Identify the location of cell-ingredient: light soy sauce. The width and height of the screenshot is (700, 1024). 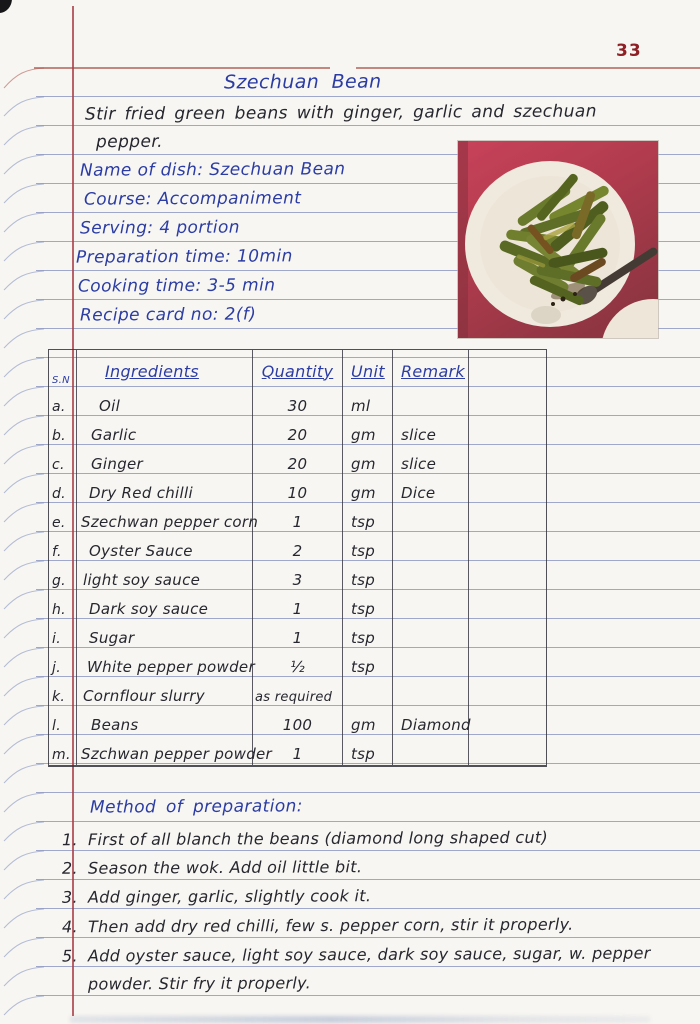
(165, 576).